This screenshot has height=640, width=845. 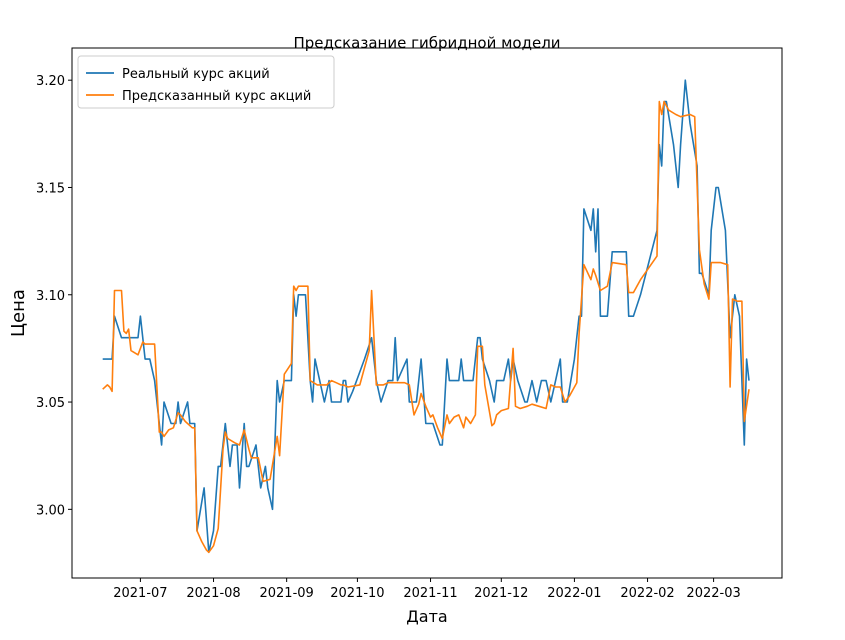 I want to click on x-tick-label: 2021-07, so click(x=140, y=593).